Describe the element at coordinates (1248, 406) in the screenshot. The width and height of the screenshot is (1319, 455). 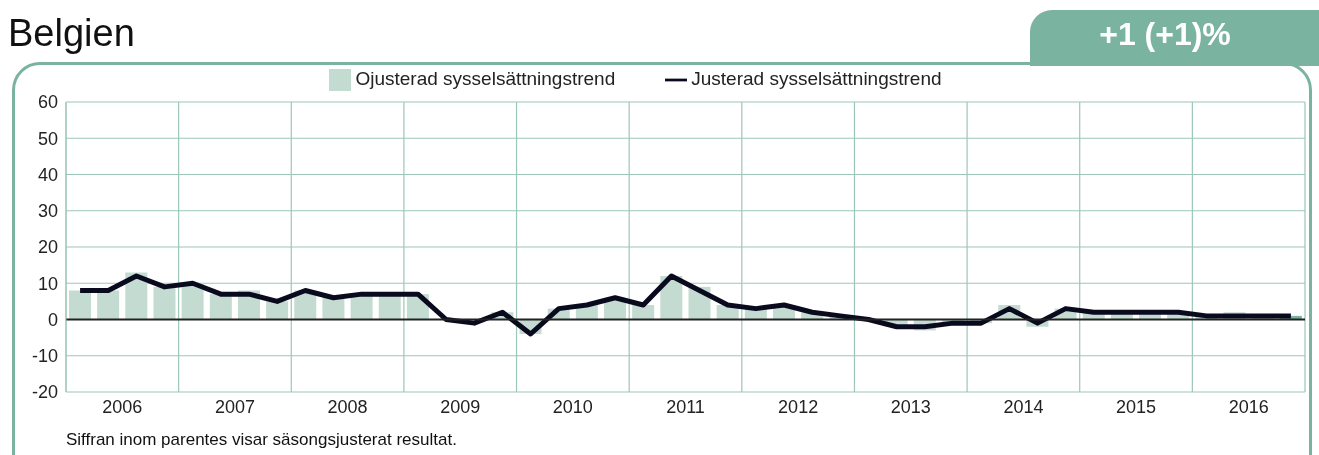
I see `x-tick-label: 2016` at that location.